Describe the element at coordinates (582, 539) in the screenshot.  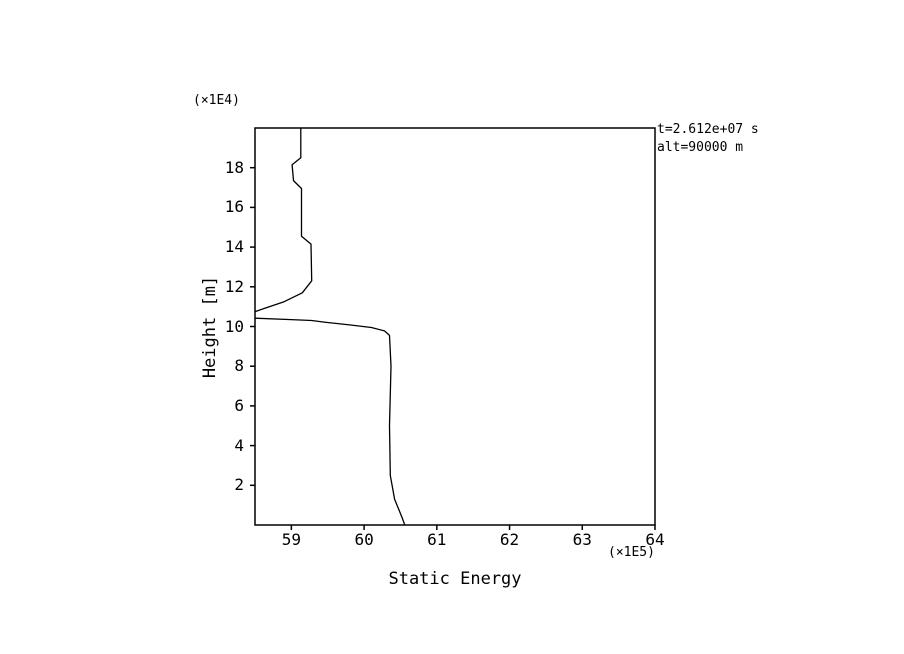
I see `x-tick-label: 63` at that location.